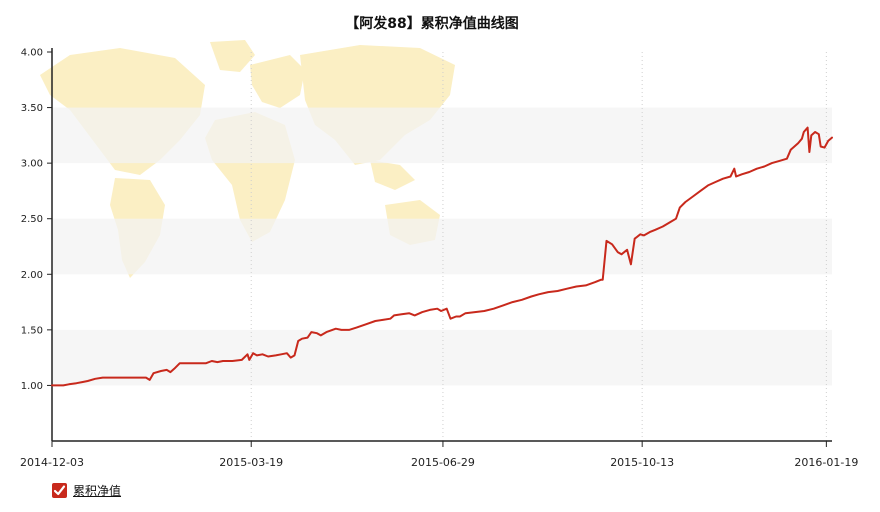 Image resolution: width=880 pixels, height=512 pixels. I want to click on chart-title: 【阿发88】累积净值曲线图, so click(431, 23).